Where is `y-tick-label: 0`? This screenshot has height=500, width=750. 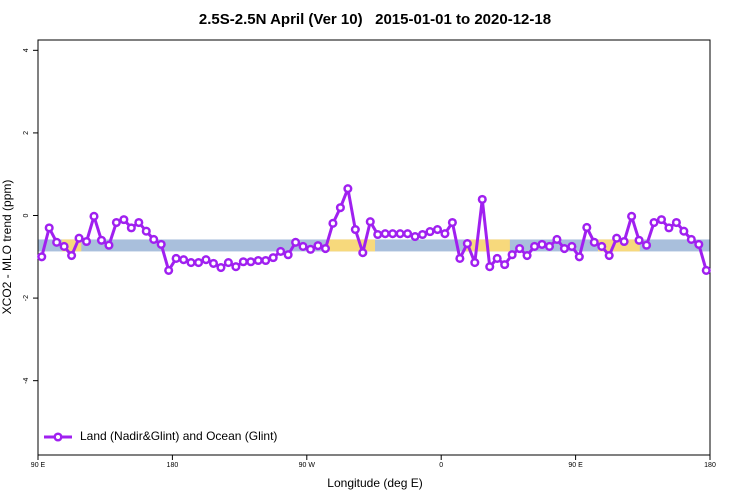 y-tick-label: 0 is located at coordinates (26, 215).